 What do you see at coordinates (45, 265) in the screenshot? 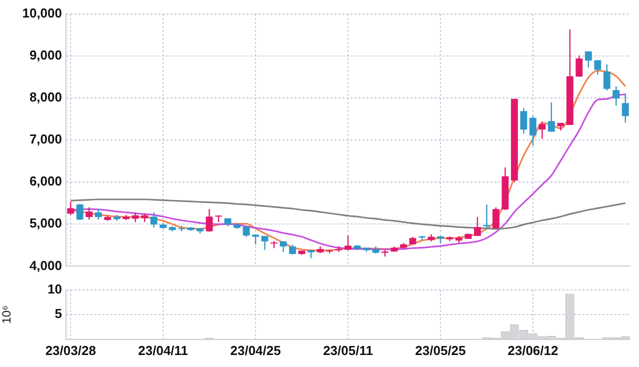
I see `y-tick-label: 4,000` at bounding box center [45, 265].